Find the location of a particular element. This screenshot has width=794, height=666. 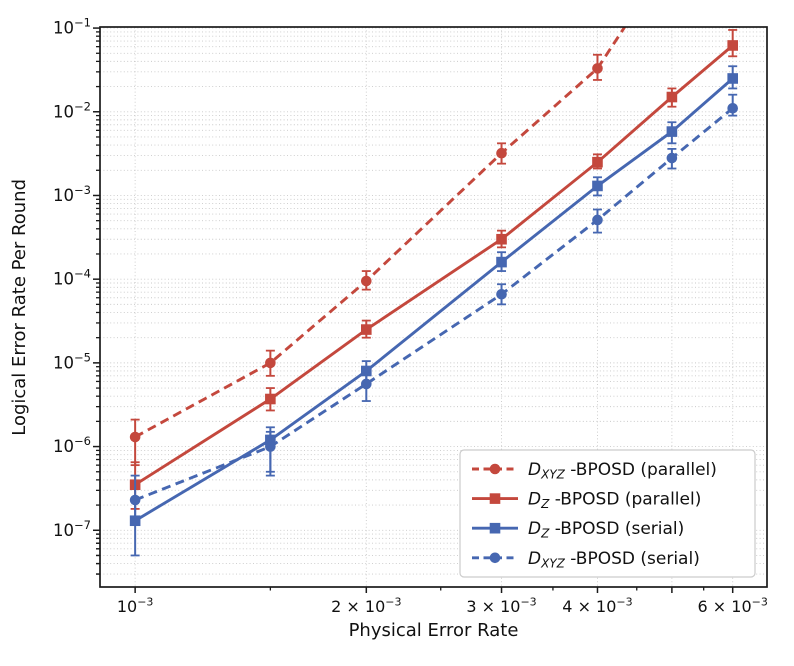

y-tick-label: 10⁻⁵ is located at coordinates (72, 361).